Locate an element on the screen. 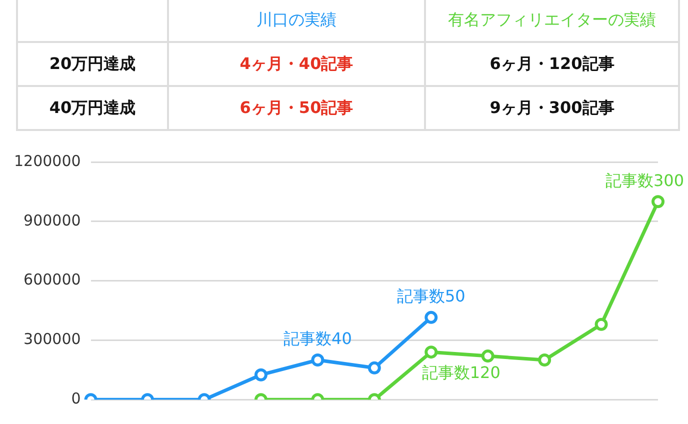 This screenshot has height=424, width=688. text: 有名アフィリエイターの実績 is located at coordinates (552, 21).